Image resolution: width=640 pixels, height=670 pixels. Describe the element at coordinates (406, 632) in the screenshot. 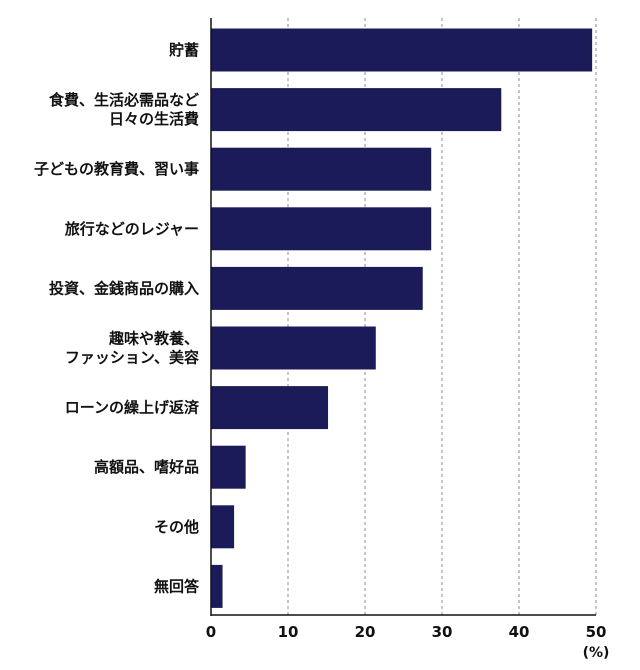

I see `tick-labels: 0 10 20 30 40 50` at that location.